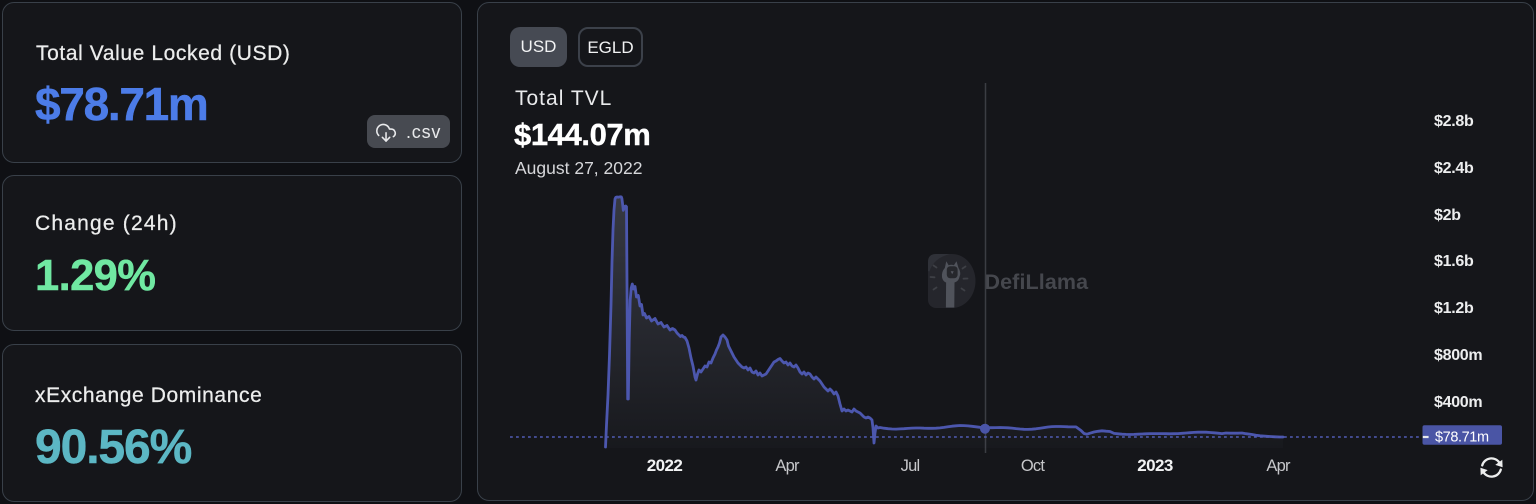 This screenshot has height=504, width=1536. What do you see at coordinates (1454, 121) in the screenshot?
I see `svg-text: $2.8b` at bounding box center [1454, 121].